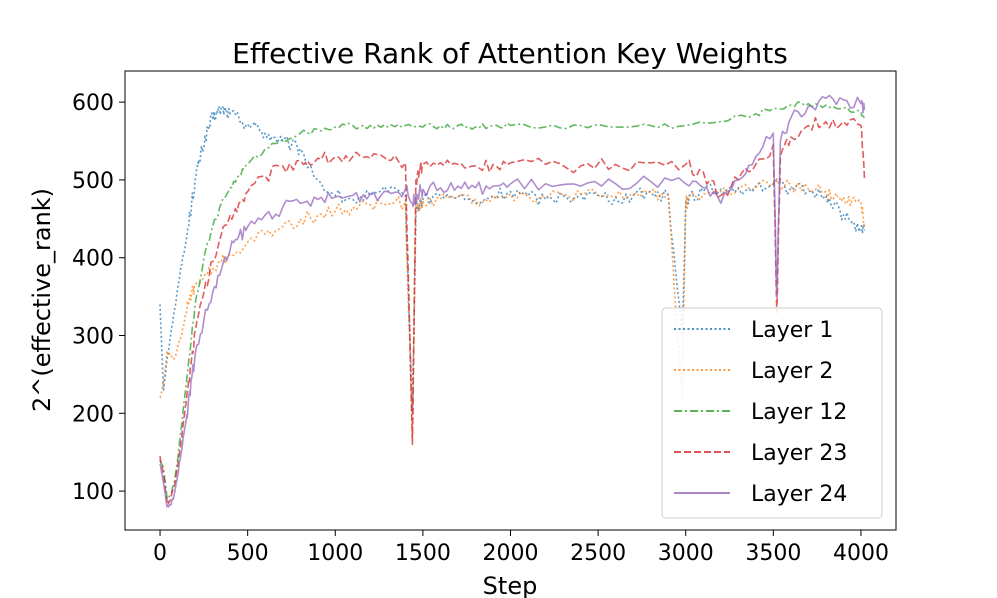  I want to click on x-axis-label: Step, so click(510, 585).